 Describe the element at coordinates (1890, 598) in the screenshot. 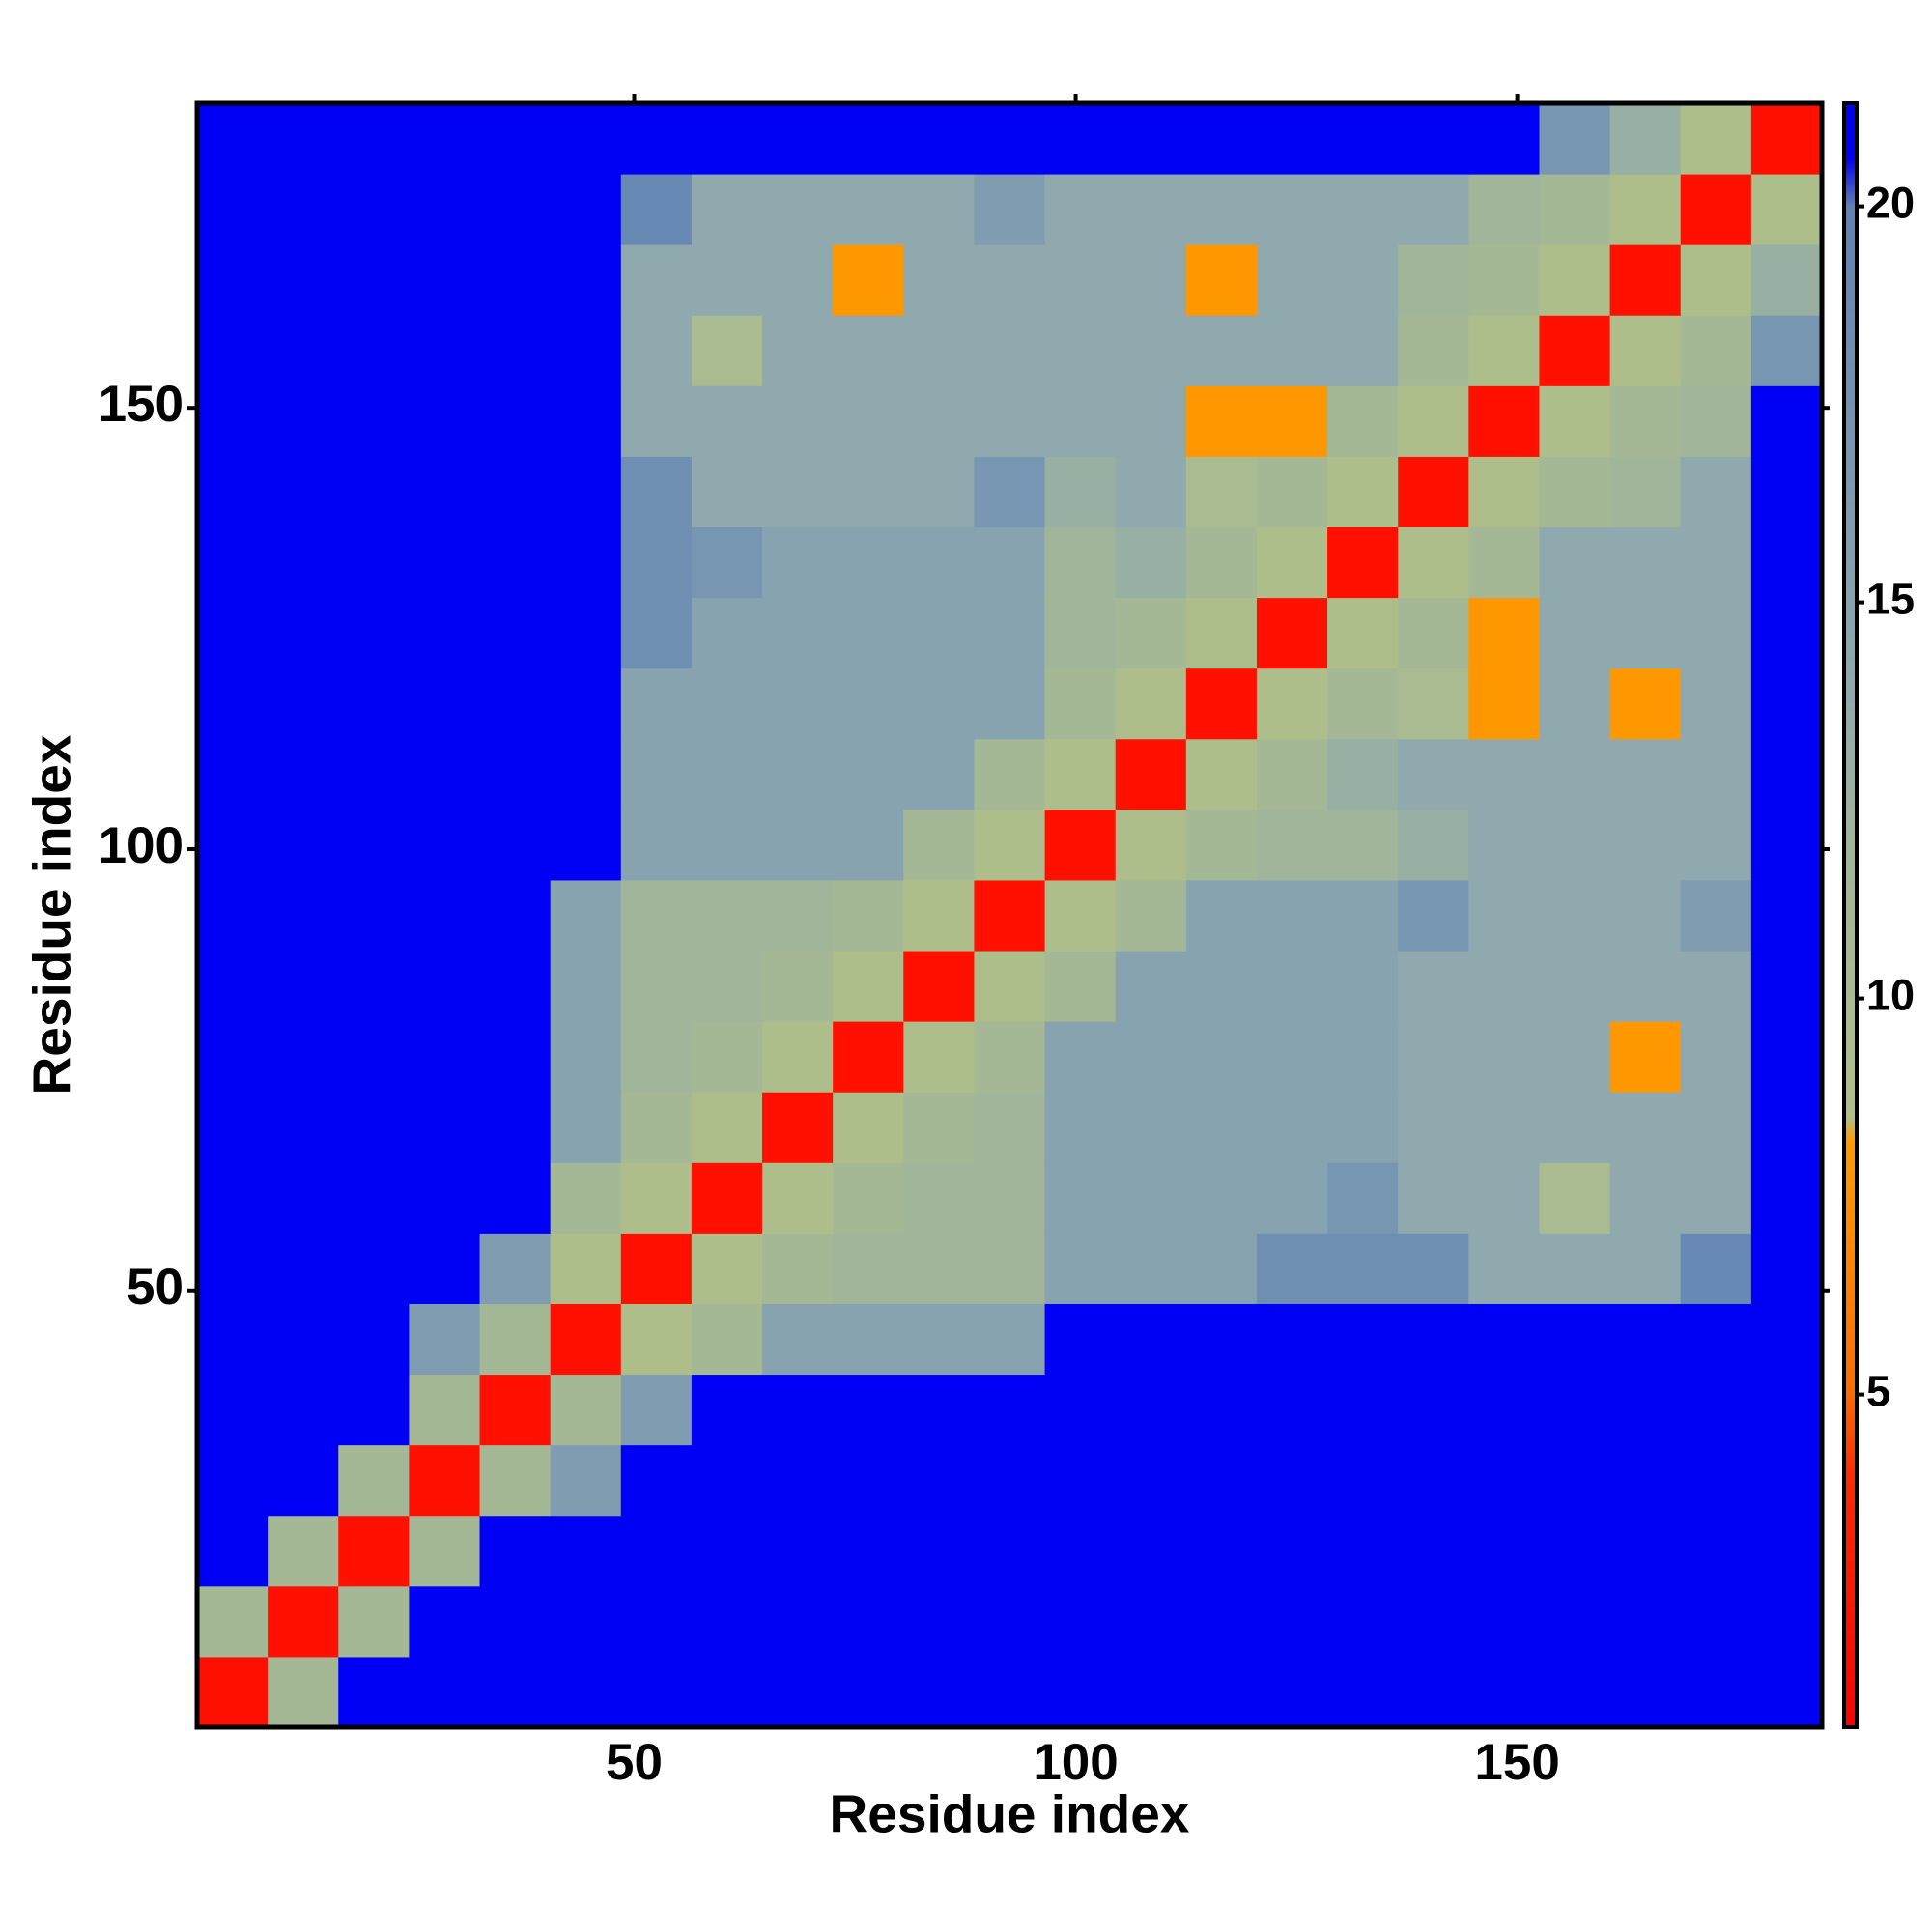

I see `colorbar-tick-label: 15` at that location.